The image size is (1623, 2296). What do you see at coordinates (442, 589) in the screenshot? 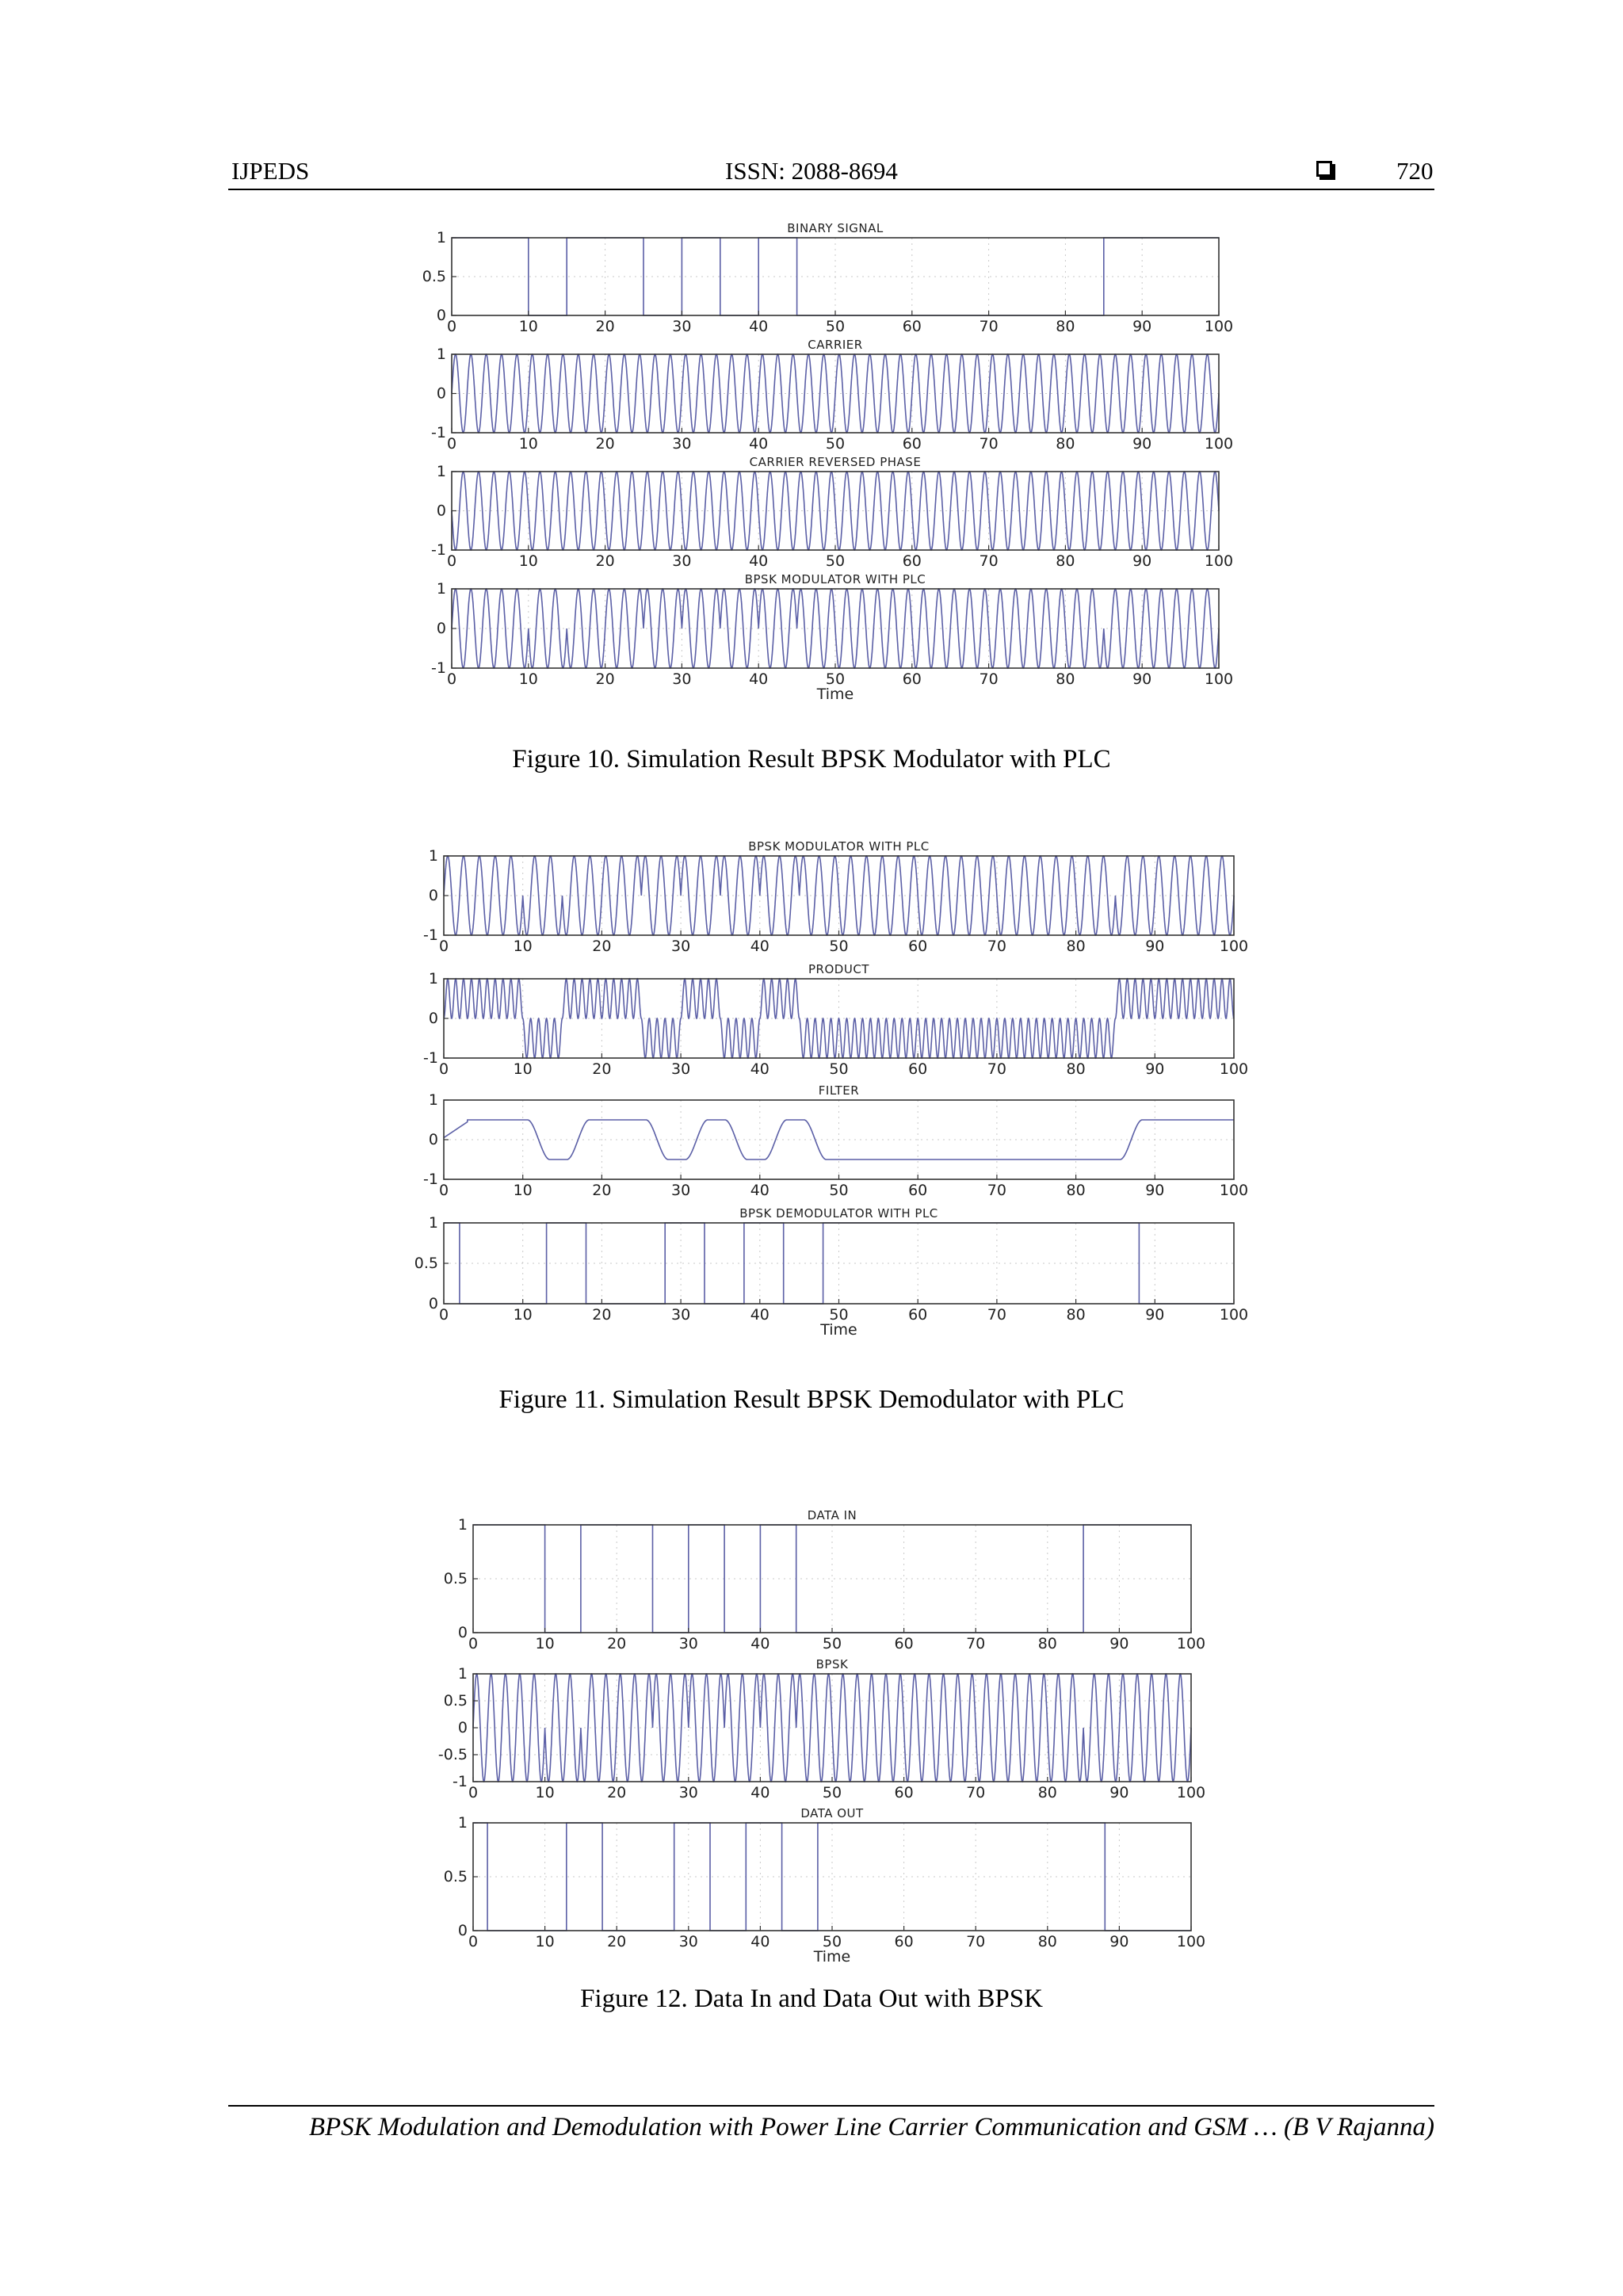
I see `y-tick-label: 1` at bounding box center [442, 589].